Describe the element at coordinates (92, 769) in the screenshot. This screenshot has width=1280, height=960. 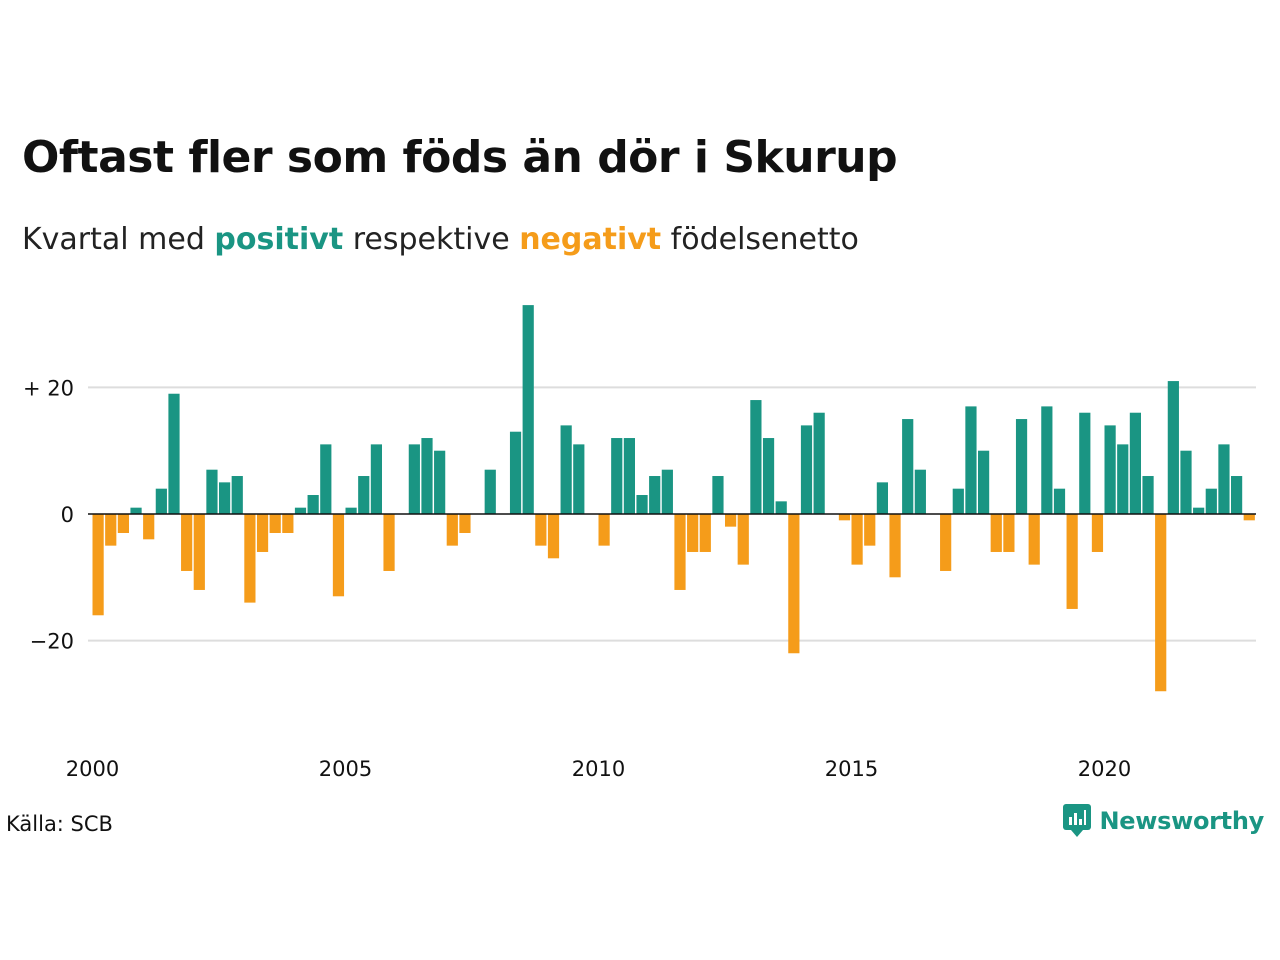
I see `x-tick-label: 2000` at that location.